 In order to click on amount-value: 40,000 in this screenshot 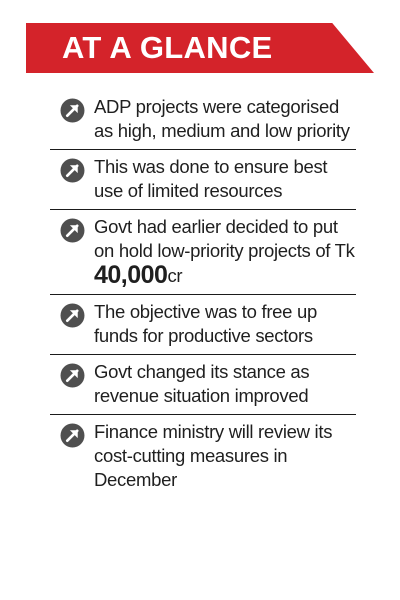, I will do `click(131, 275)`.